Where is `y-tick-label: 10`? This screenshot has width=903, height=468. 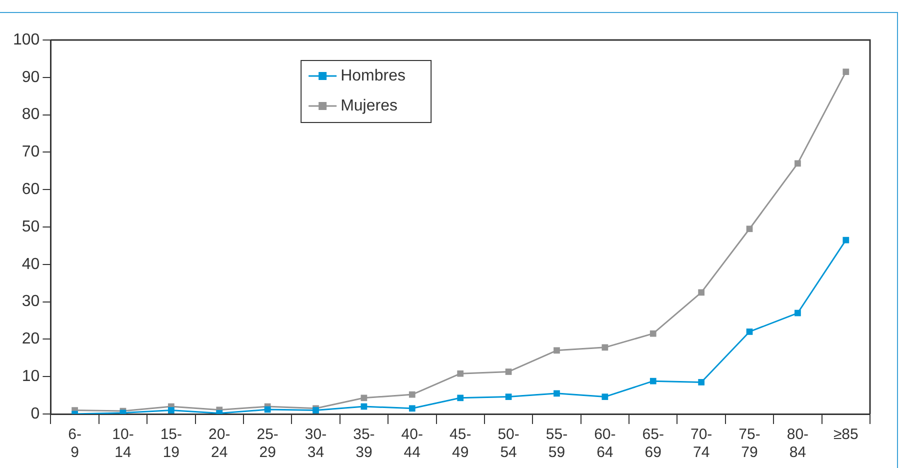 y-tick-label: 10 is located at coordinates (31, 377).